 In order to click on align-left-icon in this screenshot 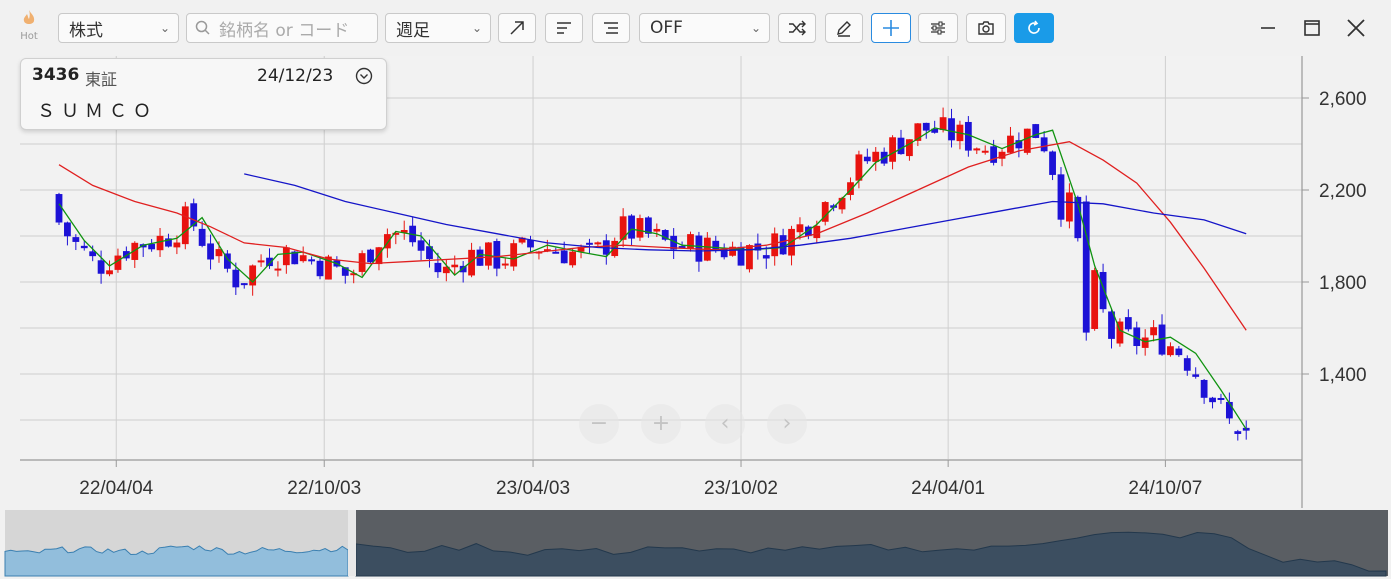, I will do `click(564, 28)`.